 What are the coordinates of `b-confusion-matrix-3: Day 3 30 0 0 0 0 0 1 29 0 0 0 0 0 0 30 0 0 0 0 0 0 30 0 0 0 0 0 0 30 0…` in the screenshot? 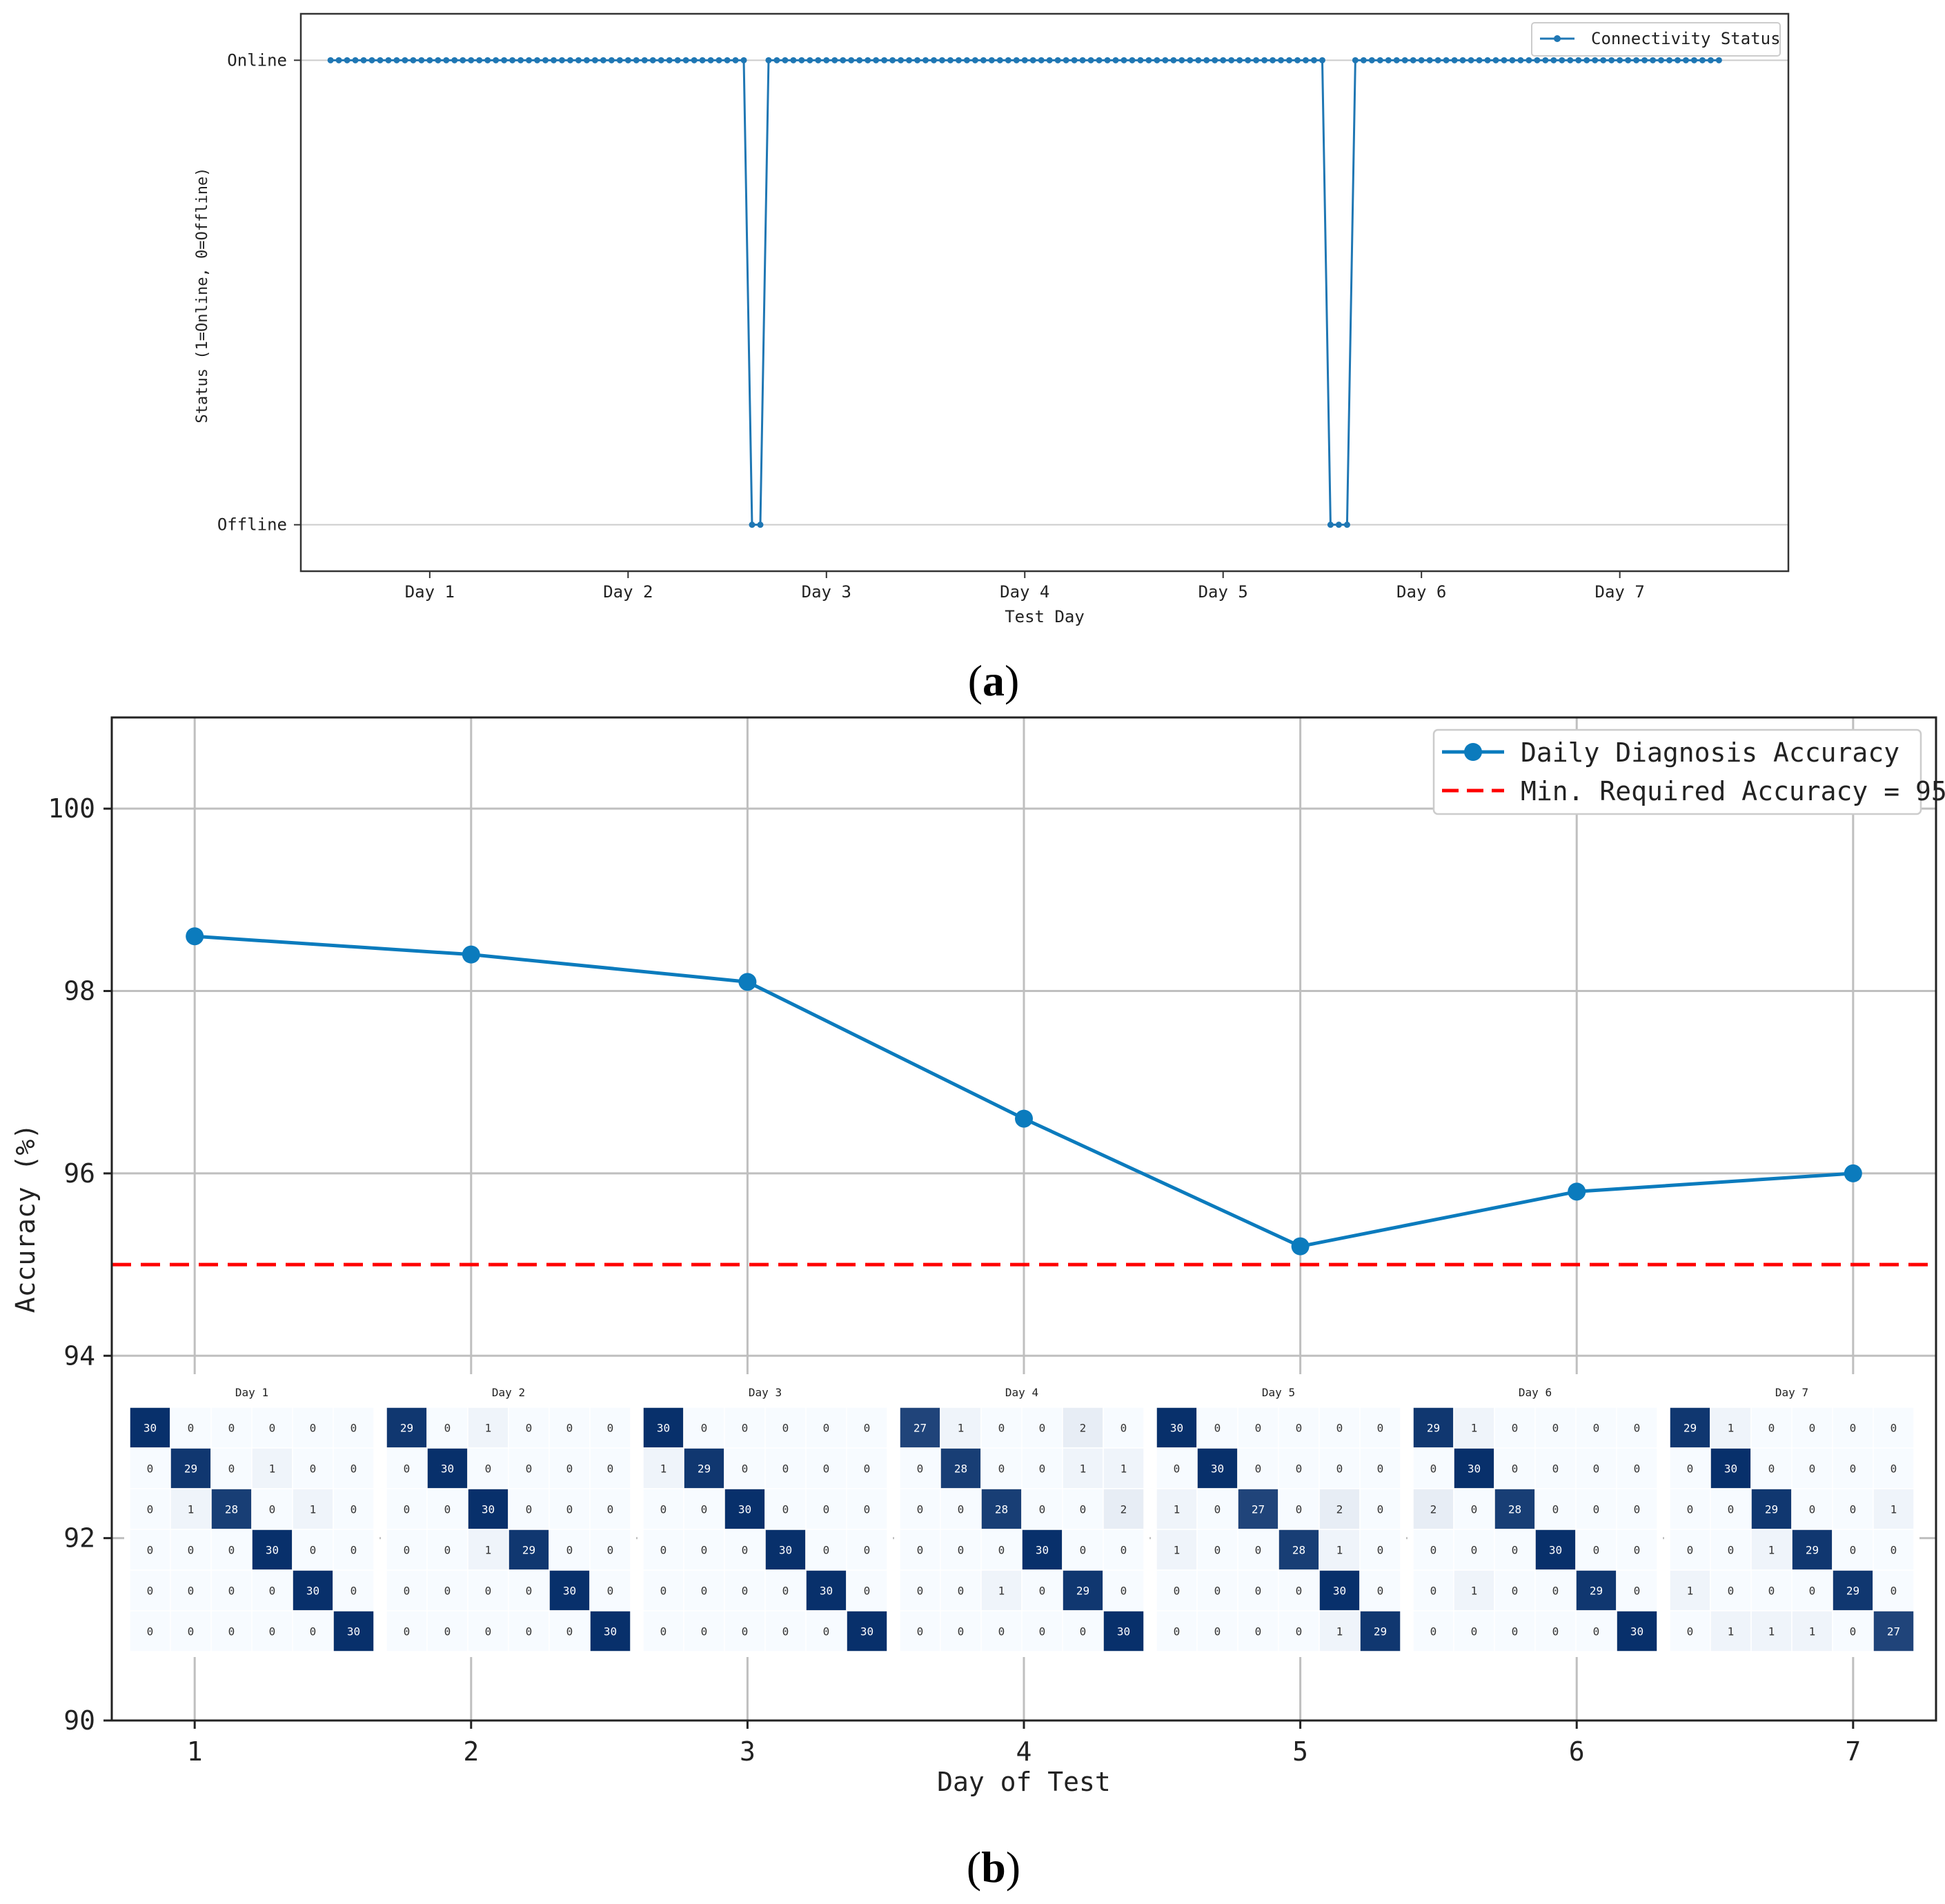 It's located at (766, 1515).